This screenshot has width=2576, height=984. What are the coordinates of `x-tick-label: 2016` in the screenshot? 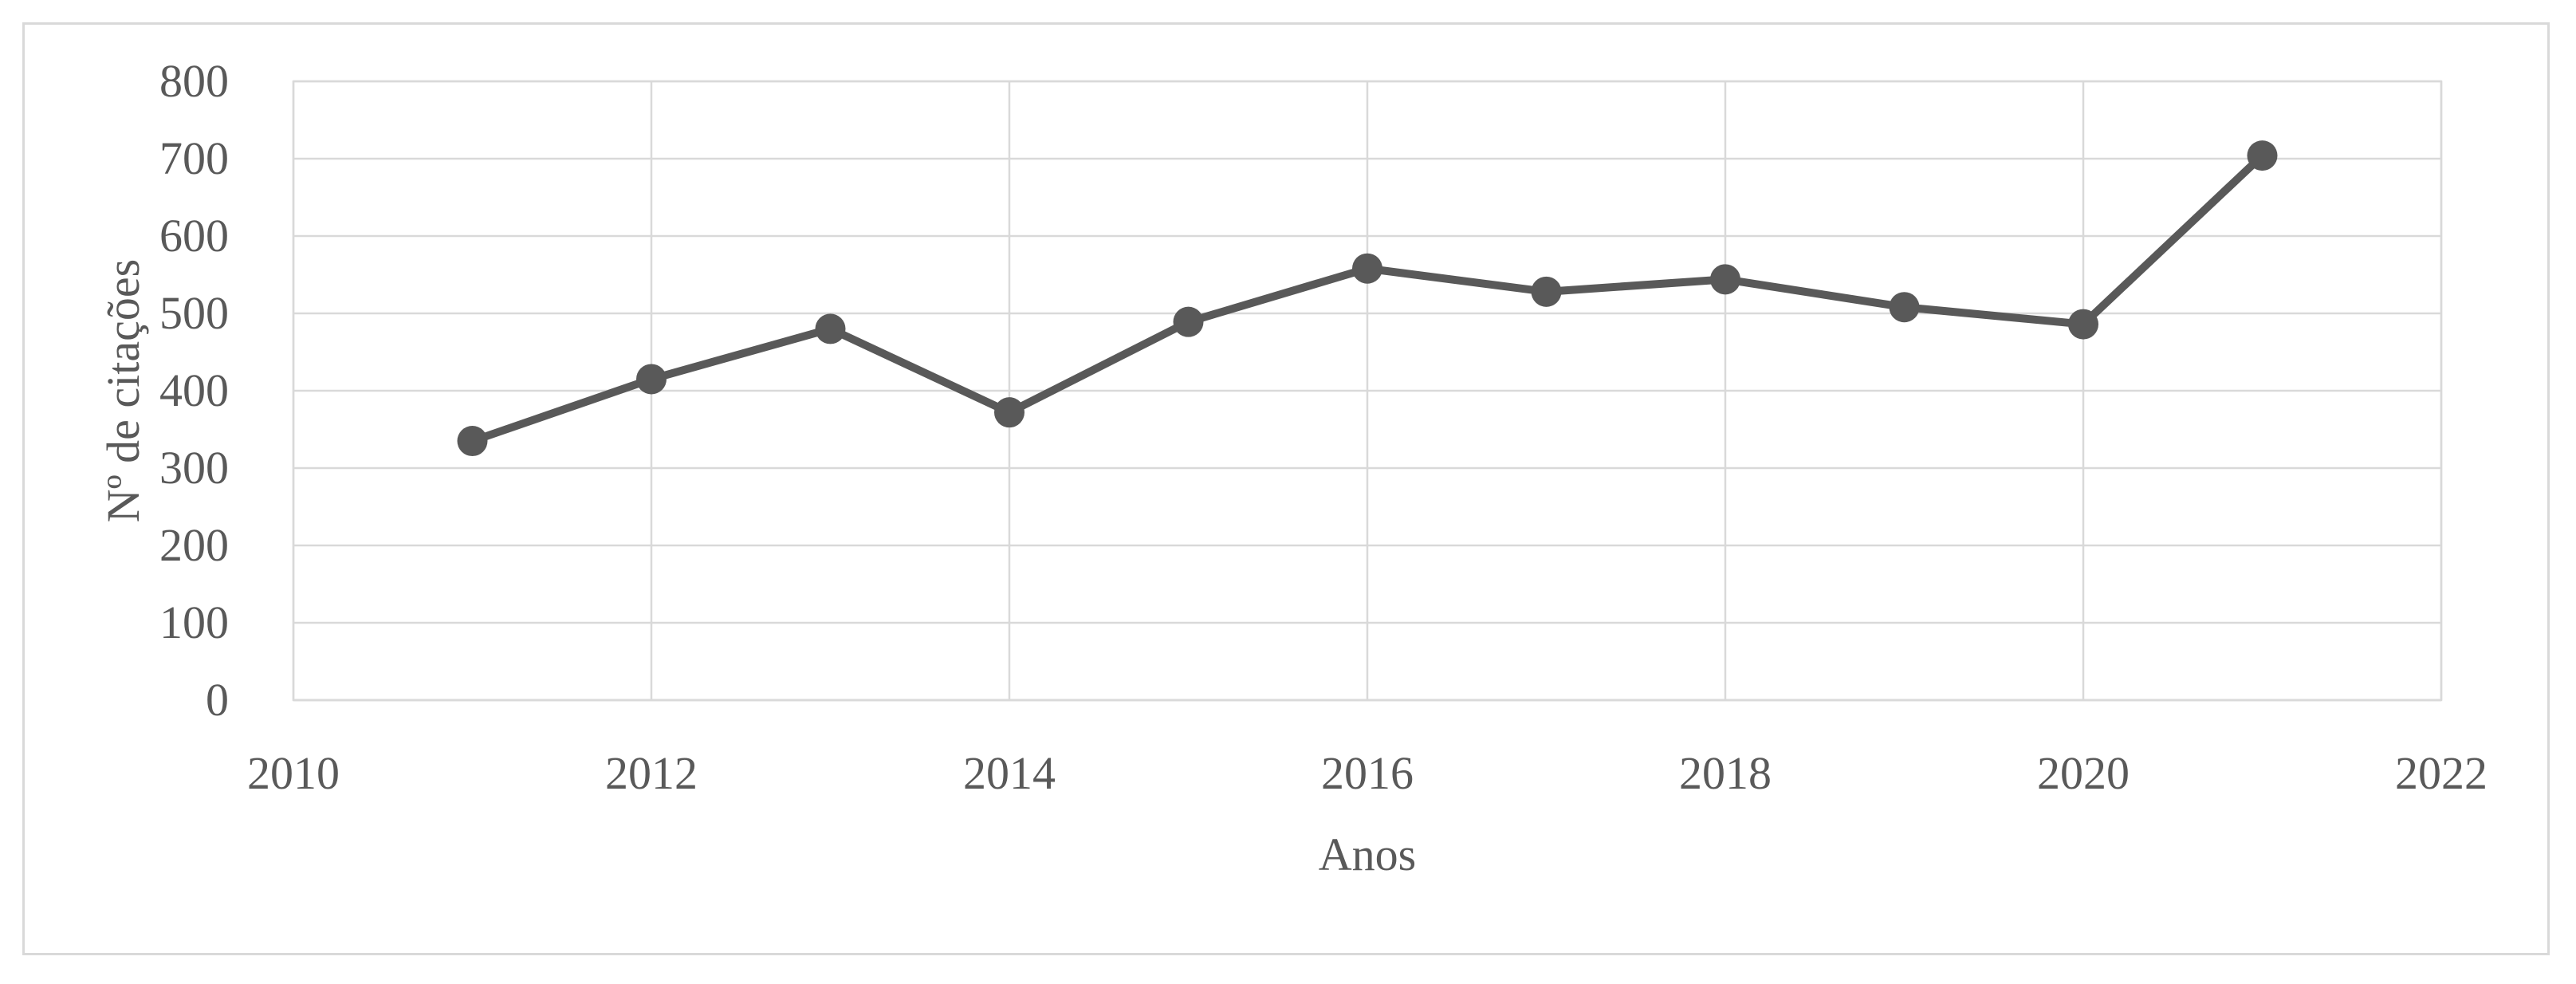 It's located at (1368, 773).